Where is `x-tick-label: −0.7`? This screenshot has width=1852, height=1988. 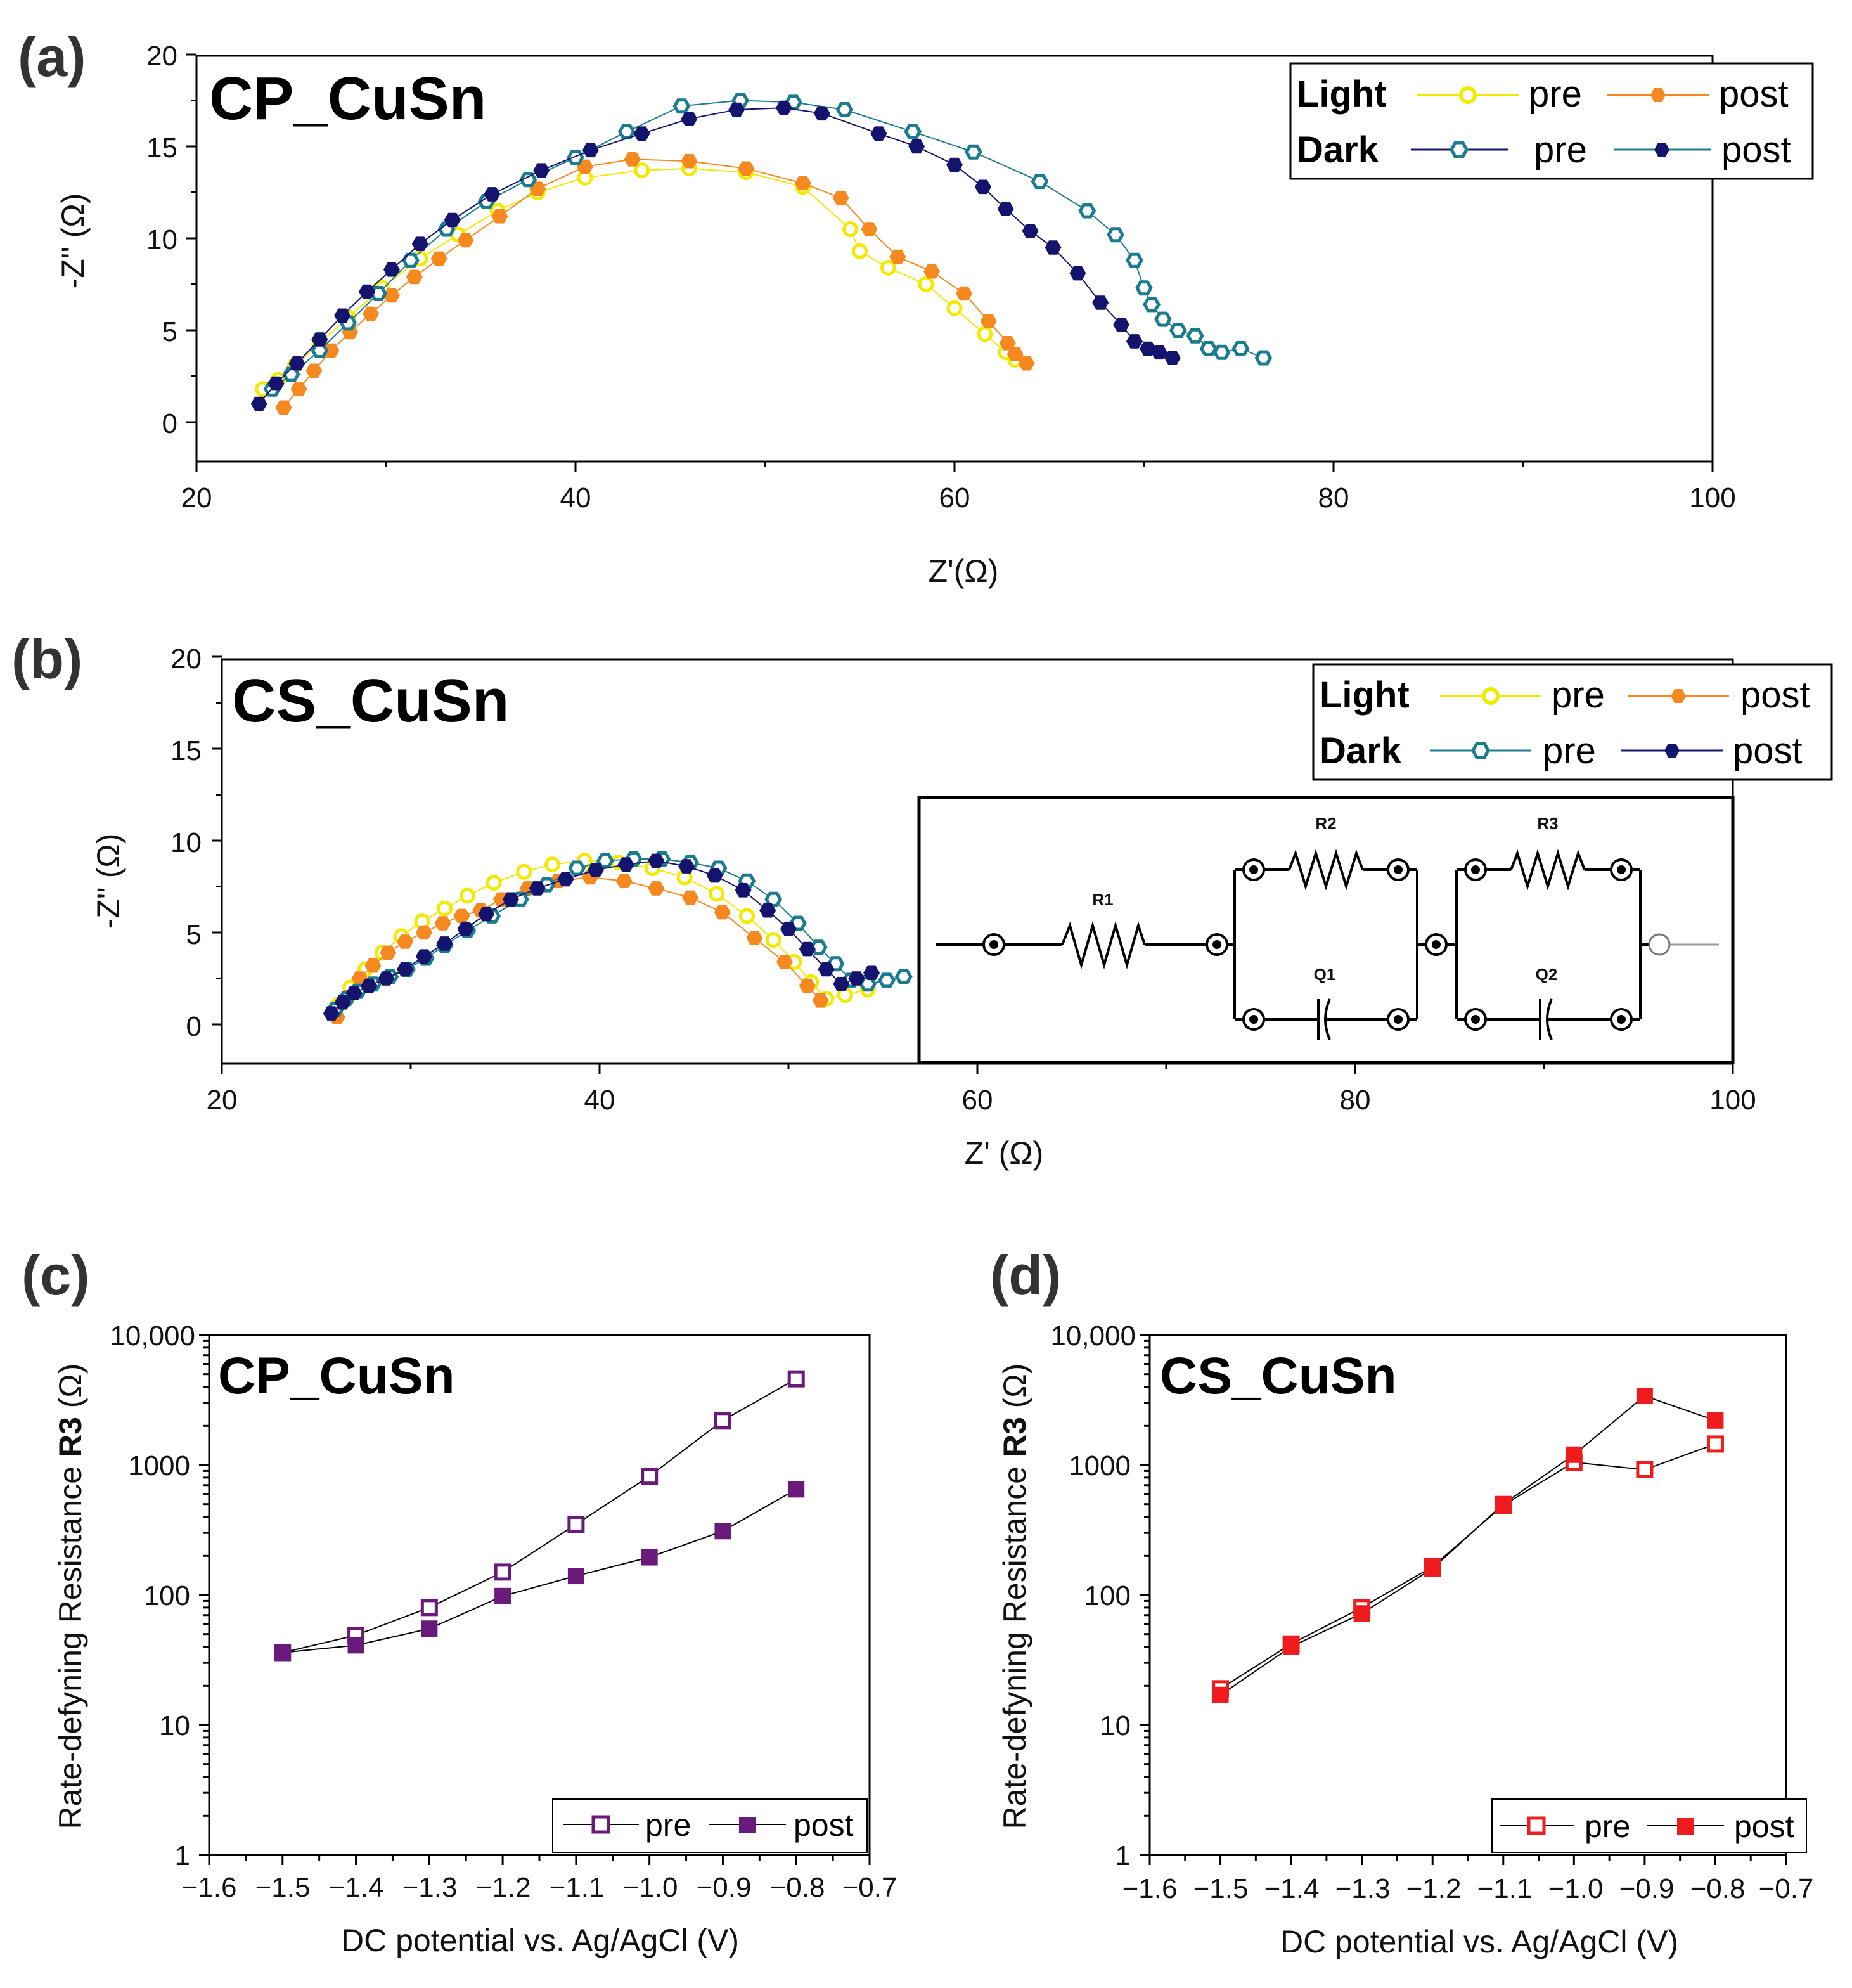 x-tick-label: −0.7 is located at coordinates (870, 1887).